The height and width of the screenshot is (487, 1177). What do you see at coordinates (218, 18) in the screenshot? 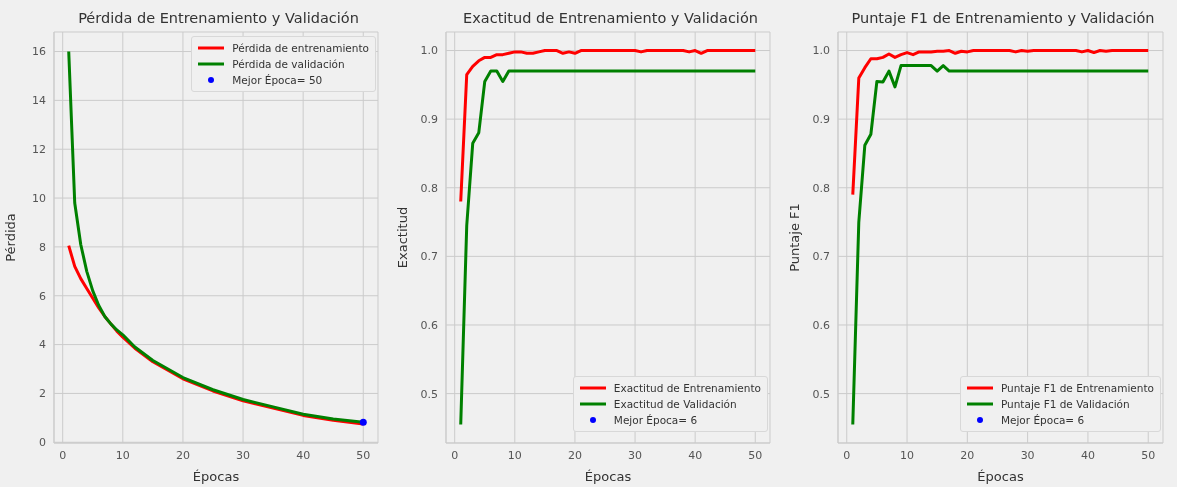
I see `chart-title: Pérdida de Entrenamiento y Validación` at bounding box center [218, 18].